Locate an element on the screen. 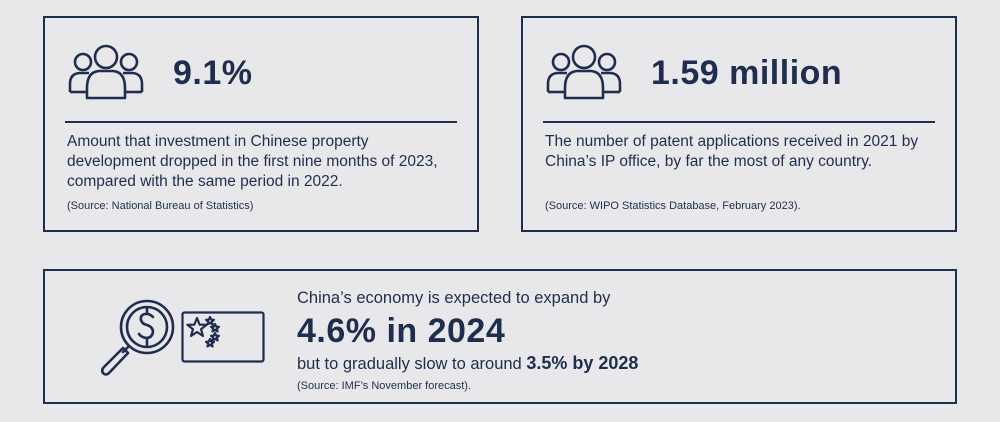  forecast-followup-value: 3.5% by 2028 is located at coordinates (582, 363).